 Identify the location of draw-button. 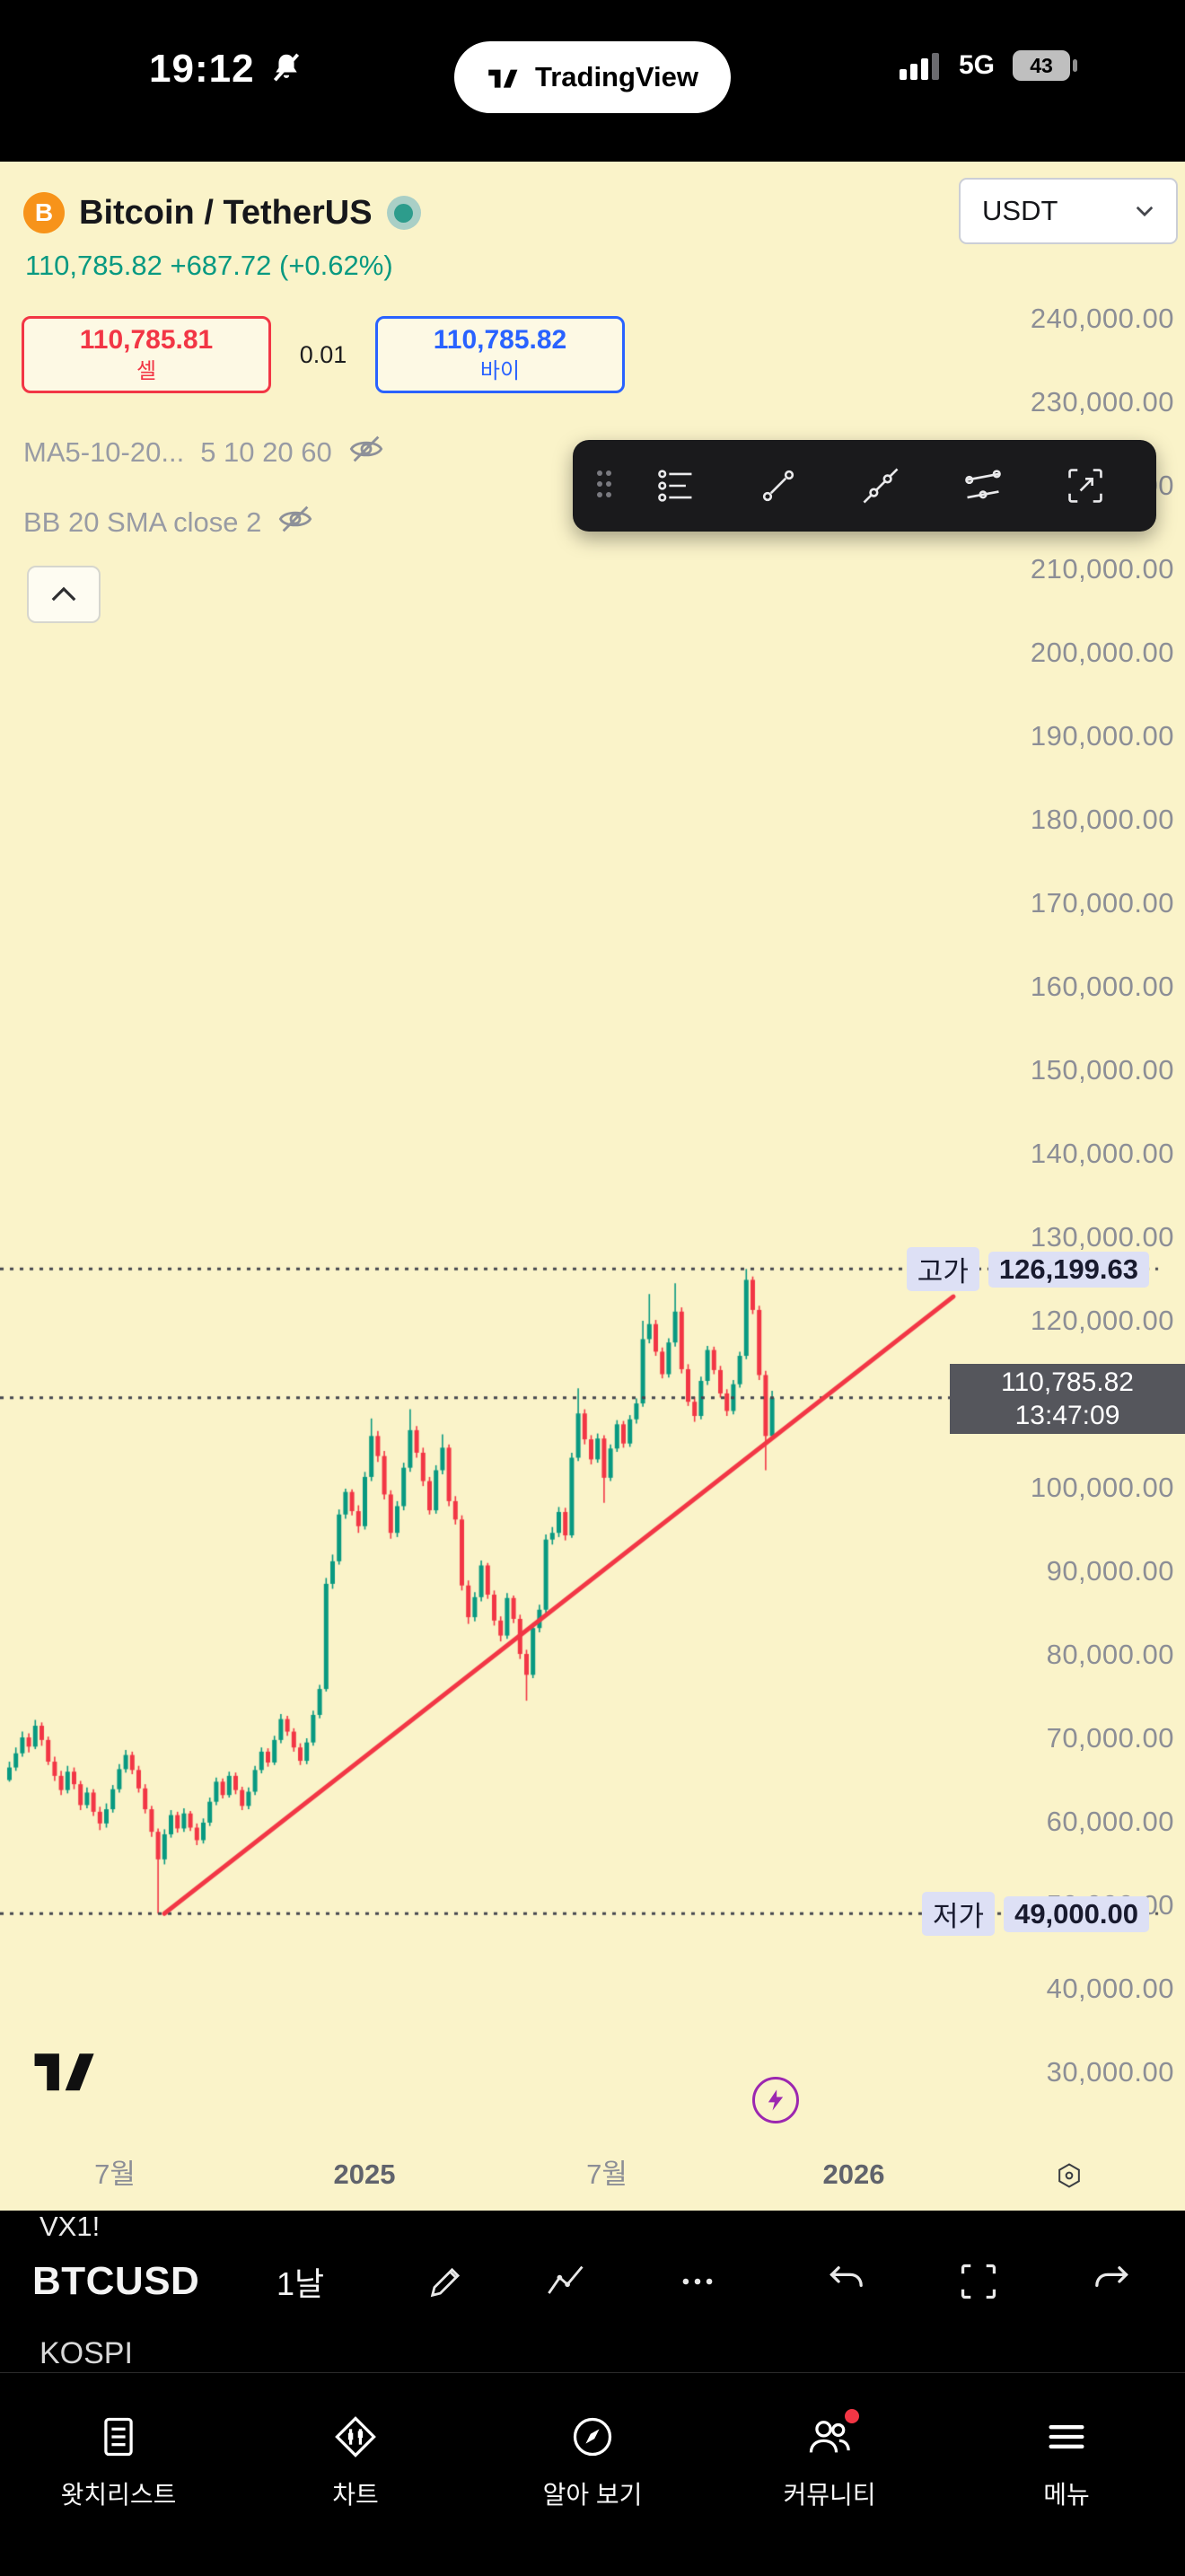
(446, 2281).